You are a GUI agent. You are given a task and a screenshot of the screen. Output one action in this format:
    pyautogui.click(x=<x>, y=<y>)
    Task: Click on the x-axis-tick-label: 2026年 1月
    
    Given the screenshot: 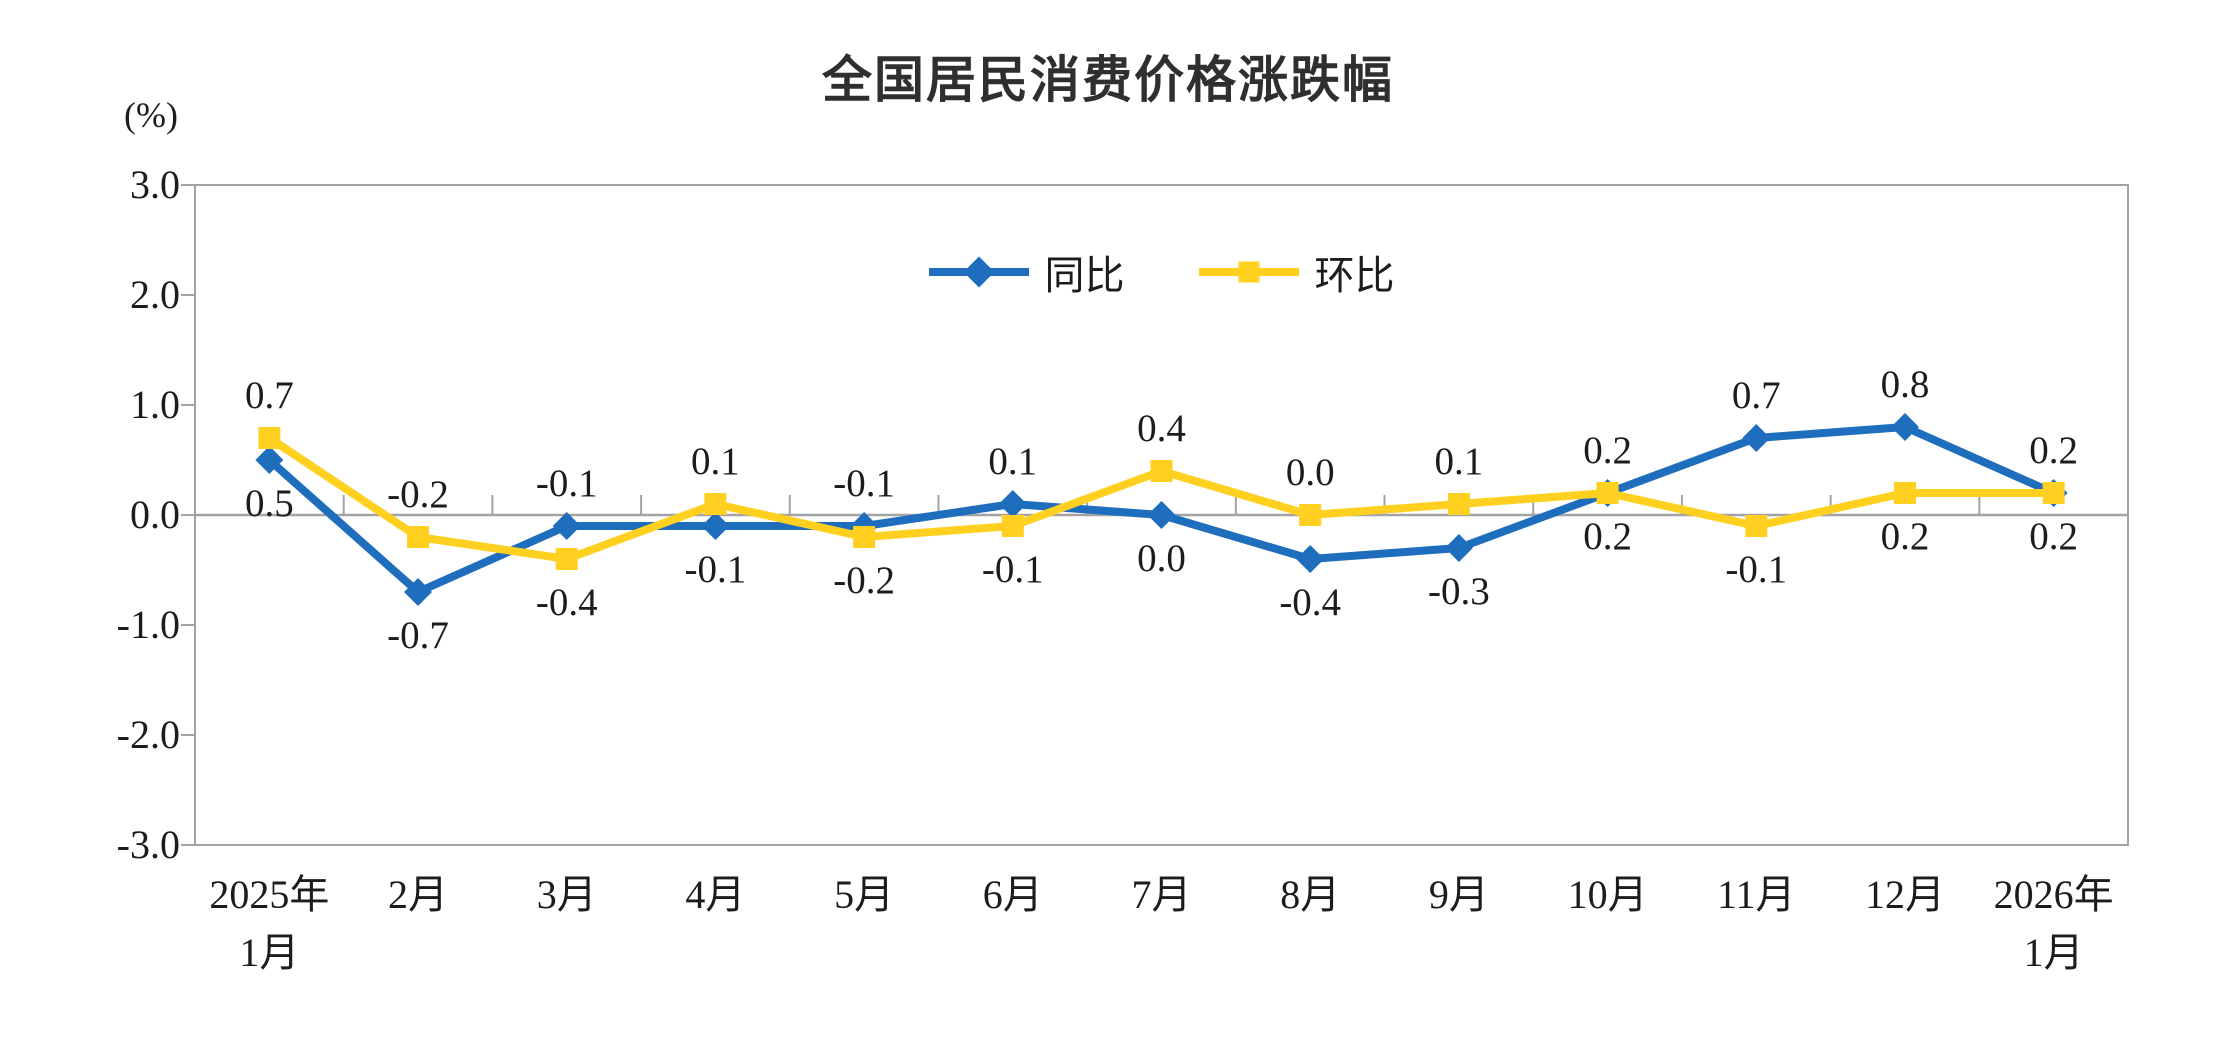 What is the action you would take?
    pyautogui.click(x=2054, y=924)
    